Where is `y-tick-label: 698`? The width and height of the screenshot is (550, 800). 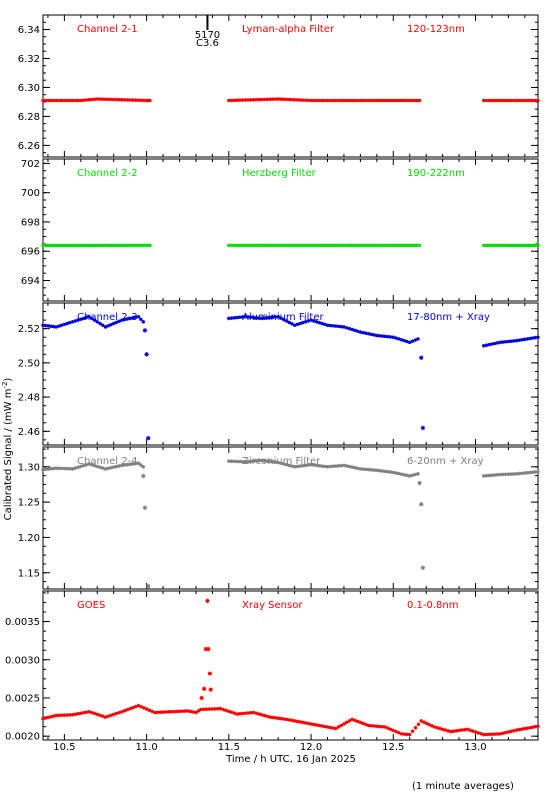 y-tick-label: 698 is located at coordinates (30, 222).